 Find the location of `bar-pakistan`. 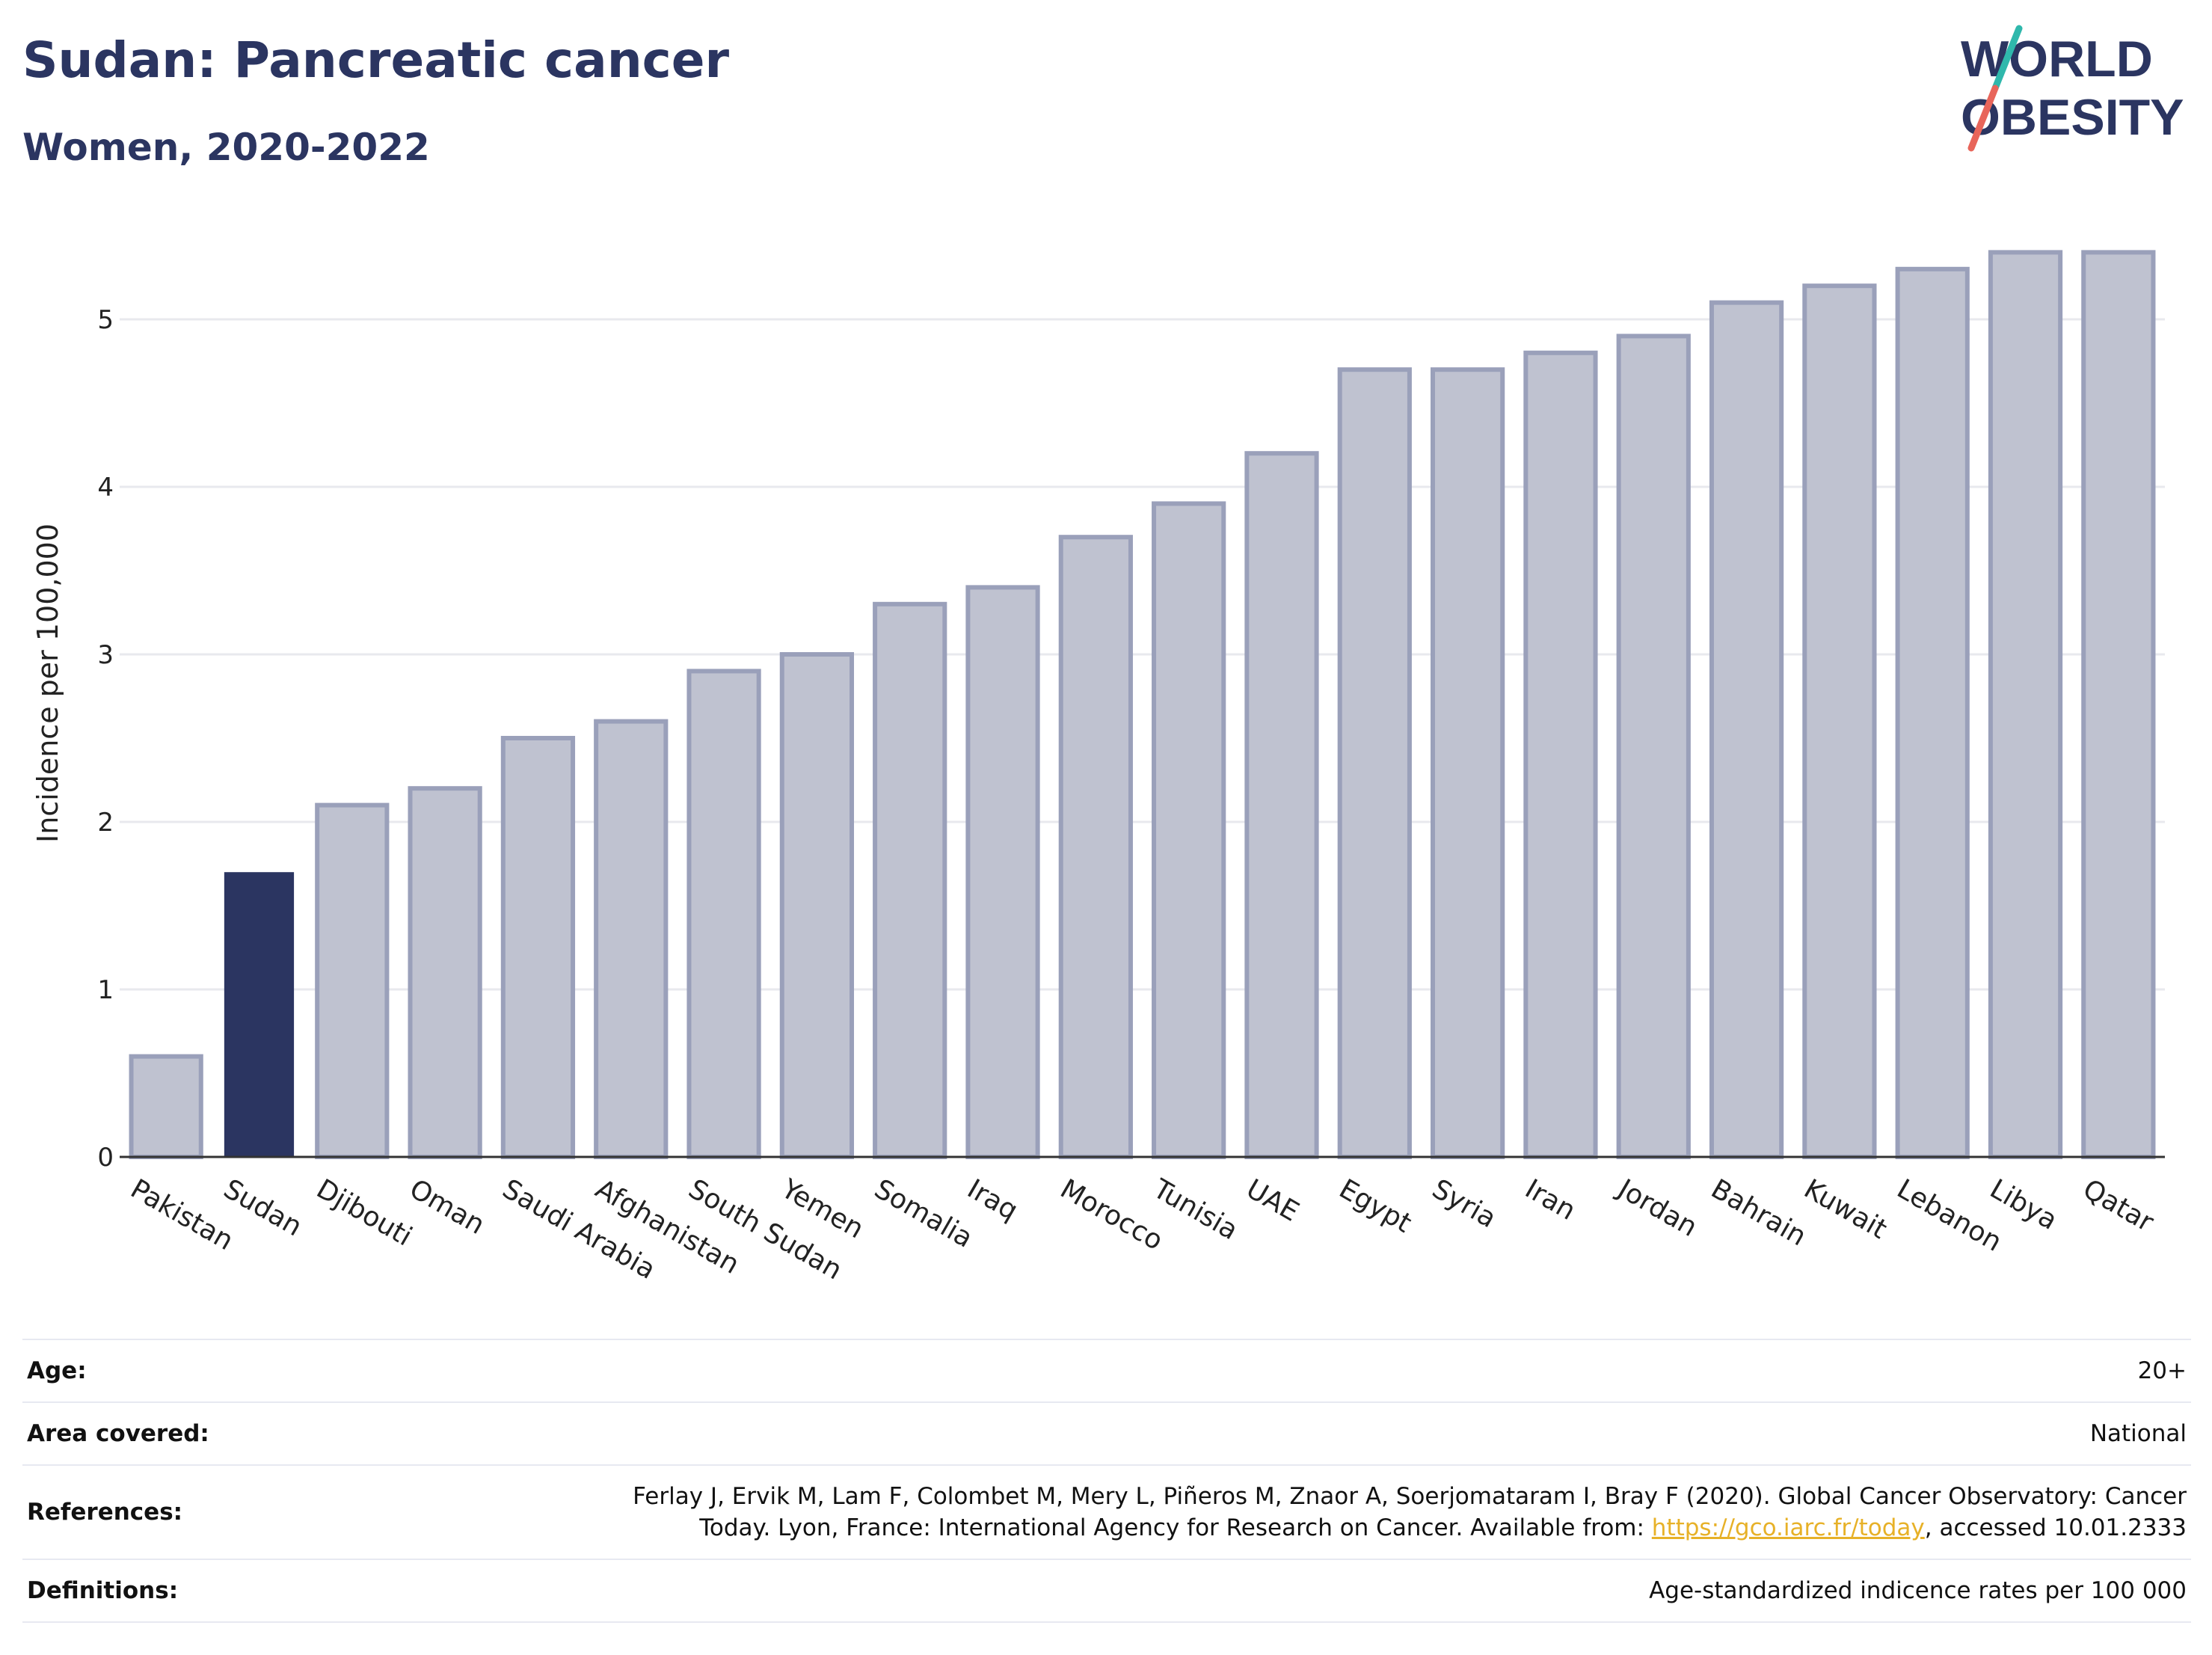

bar-pakistan is located at coordinates (166, 1106).